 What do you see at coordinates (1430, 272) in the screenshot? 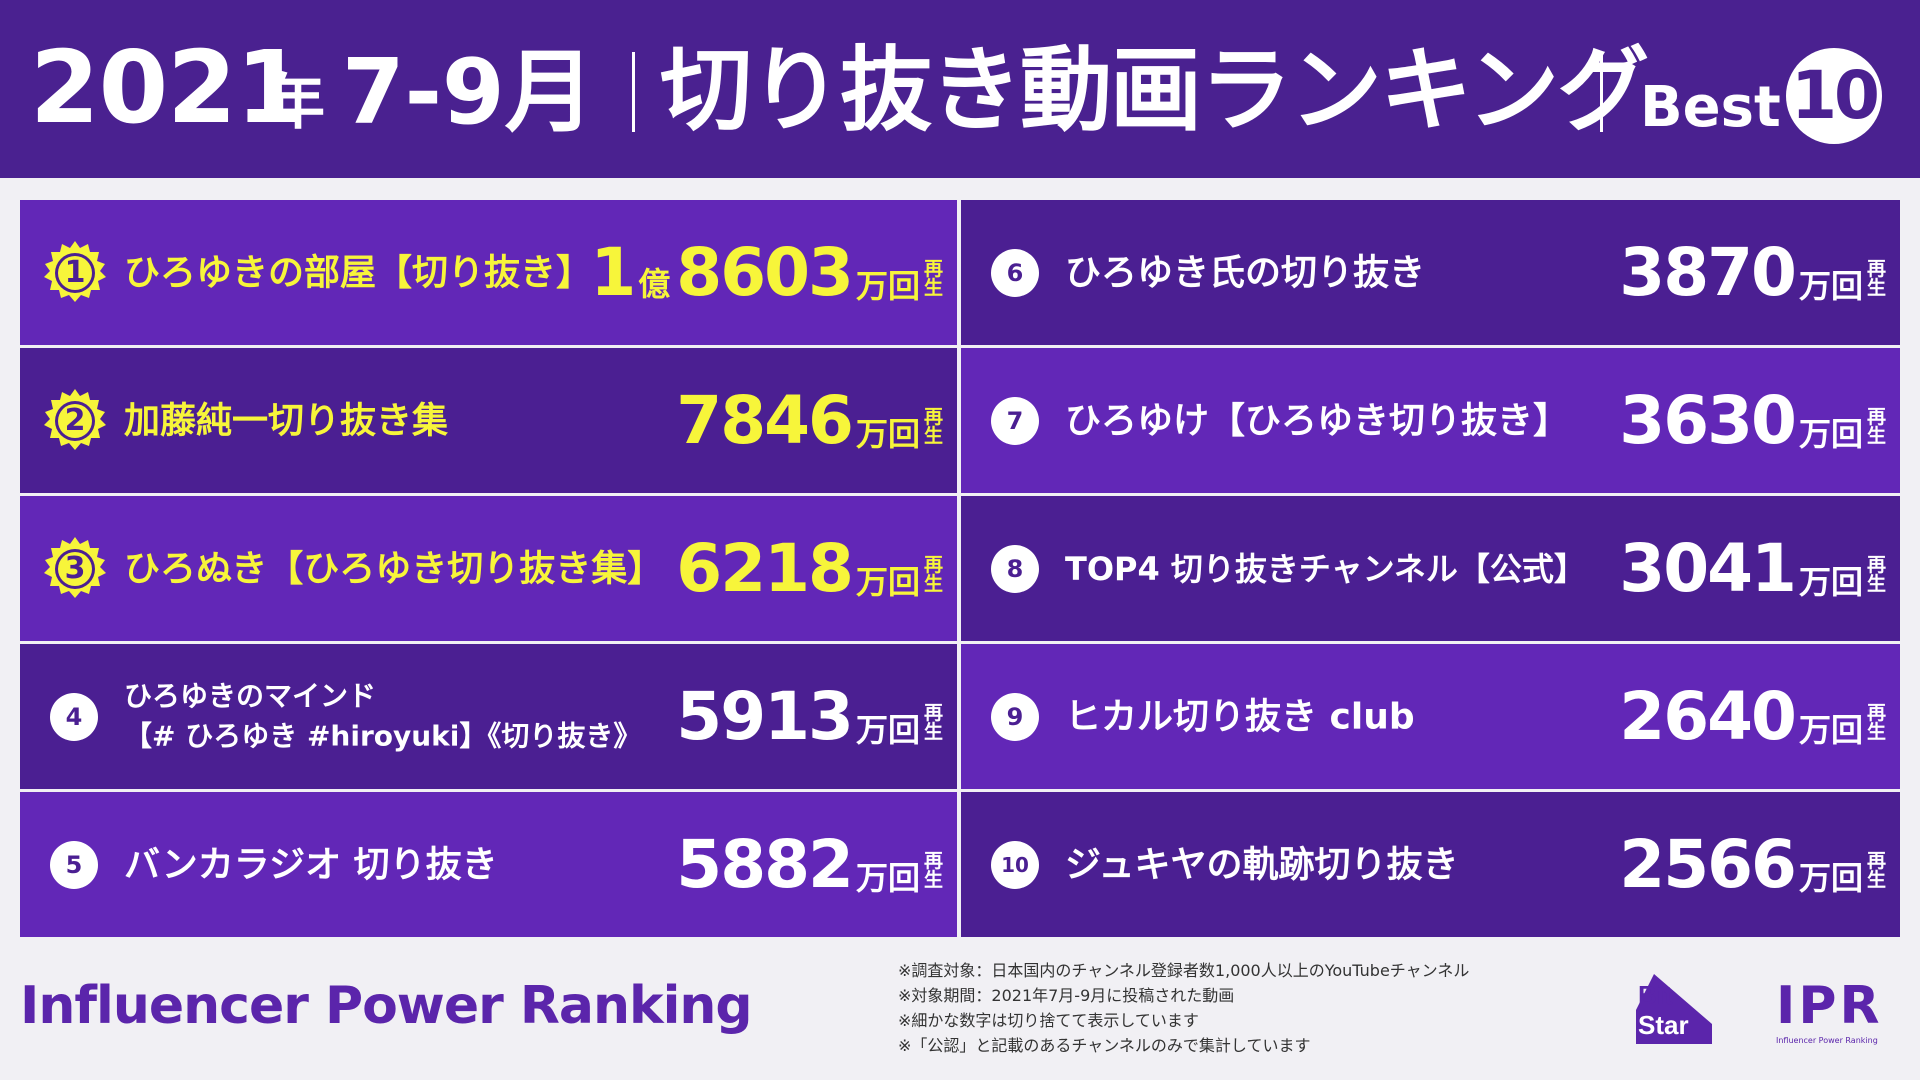
I see `ranking-row-6: 6 ひろゆき氏の切り抜き 3870 万回 再生` at bounding box center [1430, 272].